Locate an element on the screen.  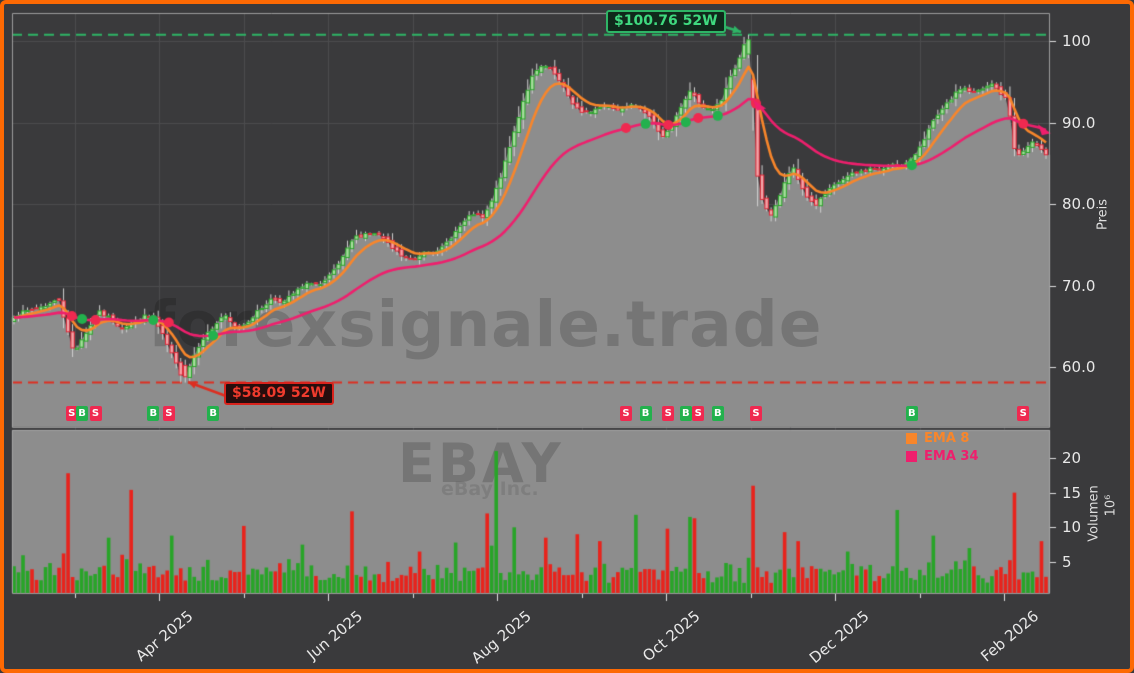
legend-item: EMA 34 is located at coordinates (942, 456).